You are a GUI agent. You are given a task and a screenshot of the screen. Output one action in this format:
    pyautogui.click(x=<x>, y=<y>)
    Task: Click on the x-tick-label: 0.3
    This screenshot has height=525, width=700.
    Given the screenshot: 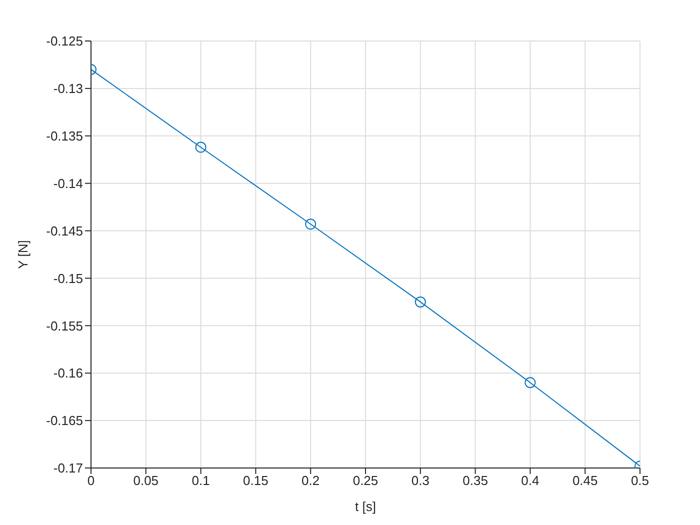 What is the action you would take?
    pyautogui.click(x=420, y=480)
    